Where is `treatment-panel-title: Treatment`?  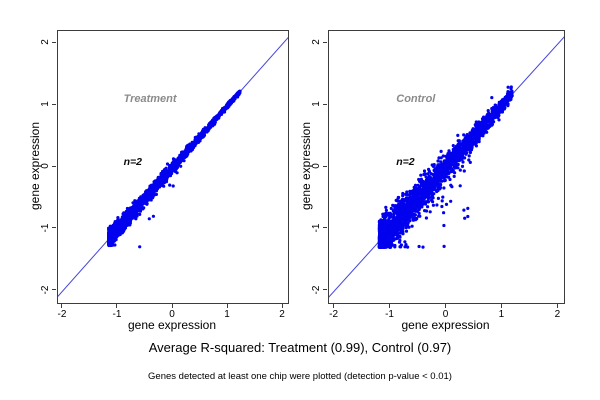 treatment-panel-title: Treatment is located at coordinates (150, 99).